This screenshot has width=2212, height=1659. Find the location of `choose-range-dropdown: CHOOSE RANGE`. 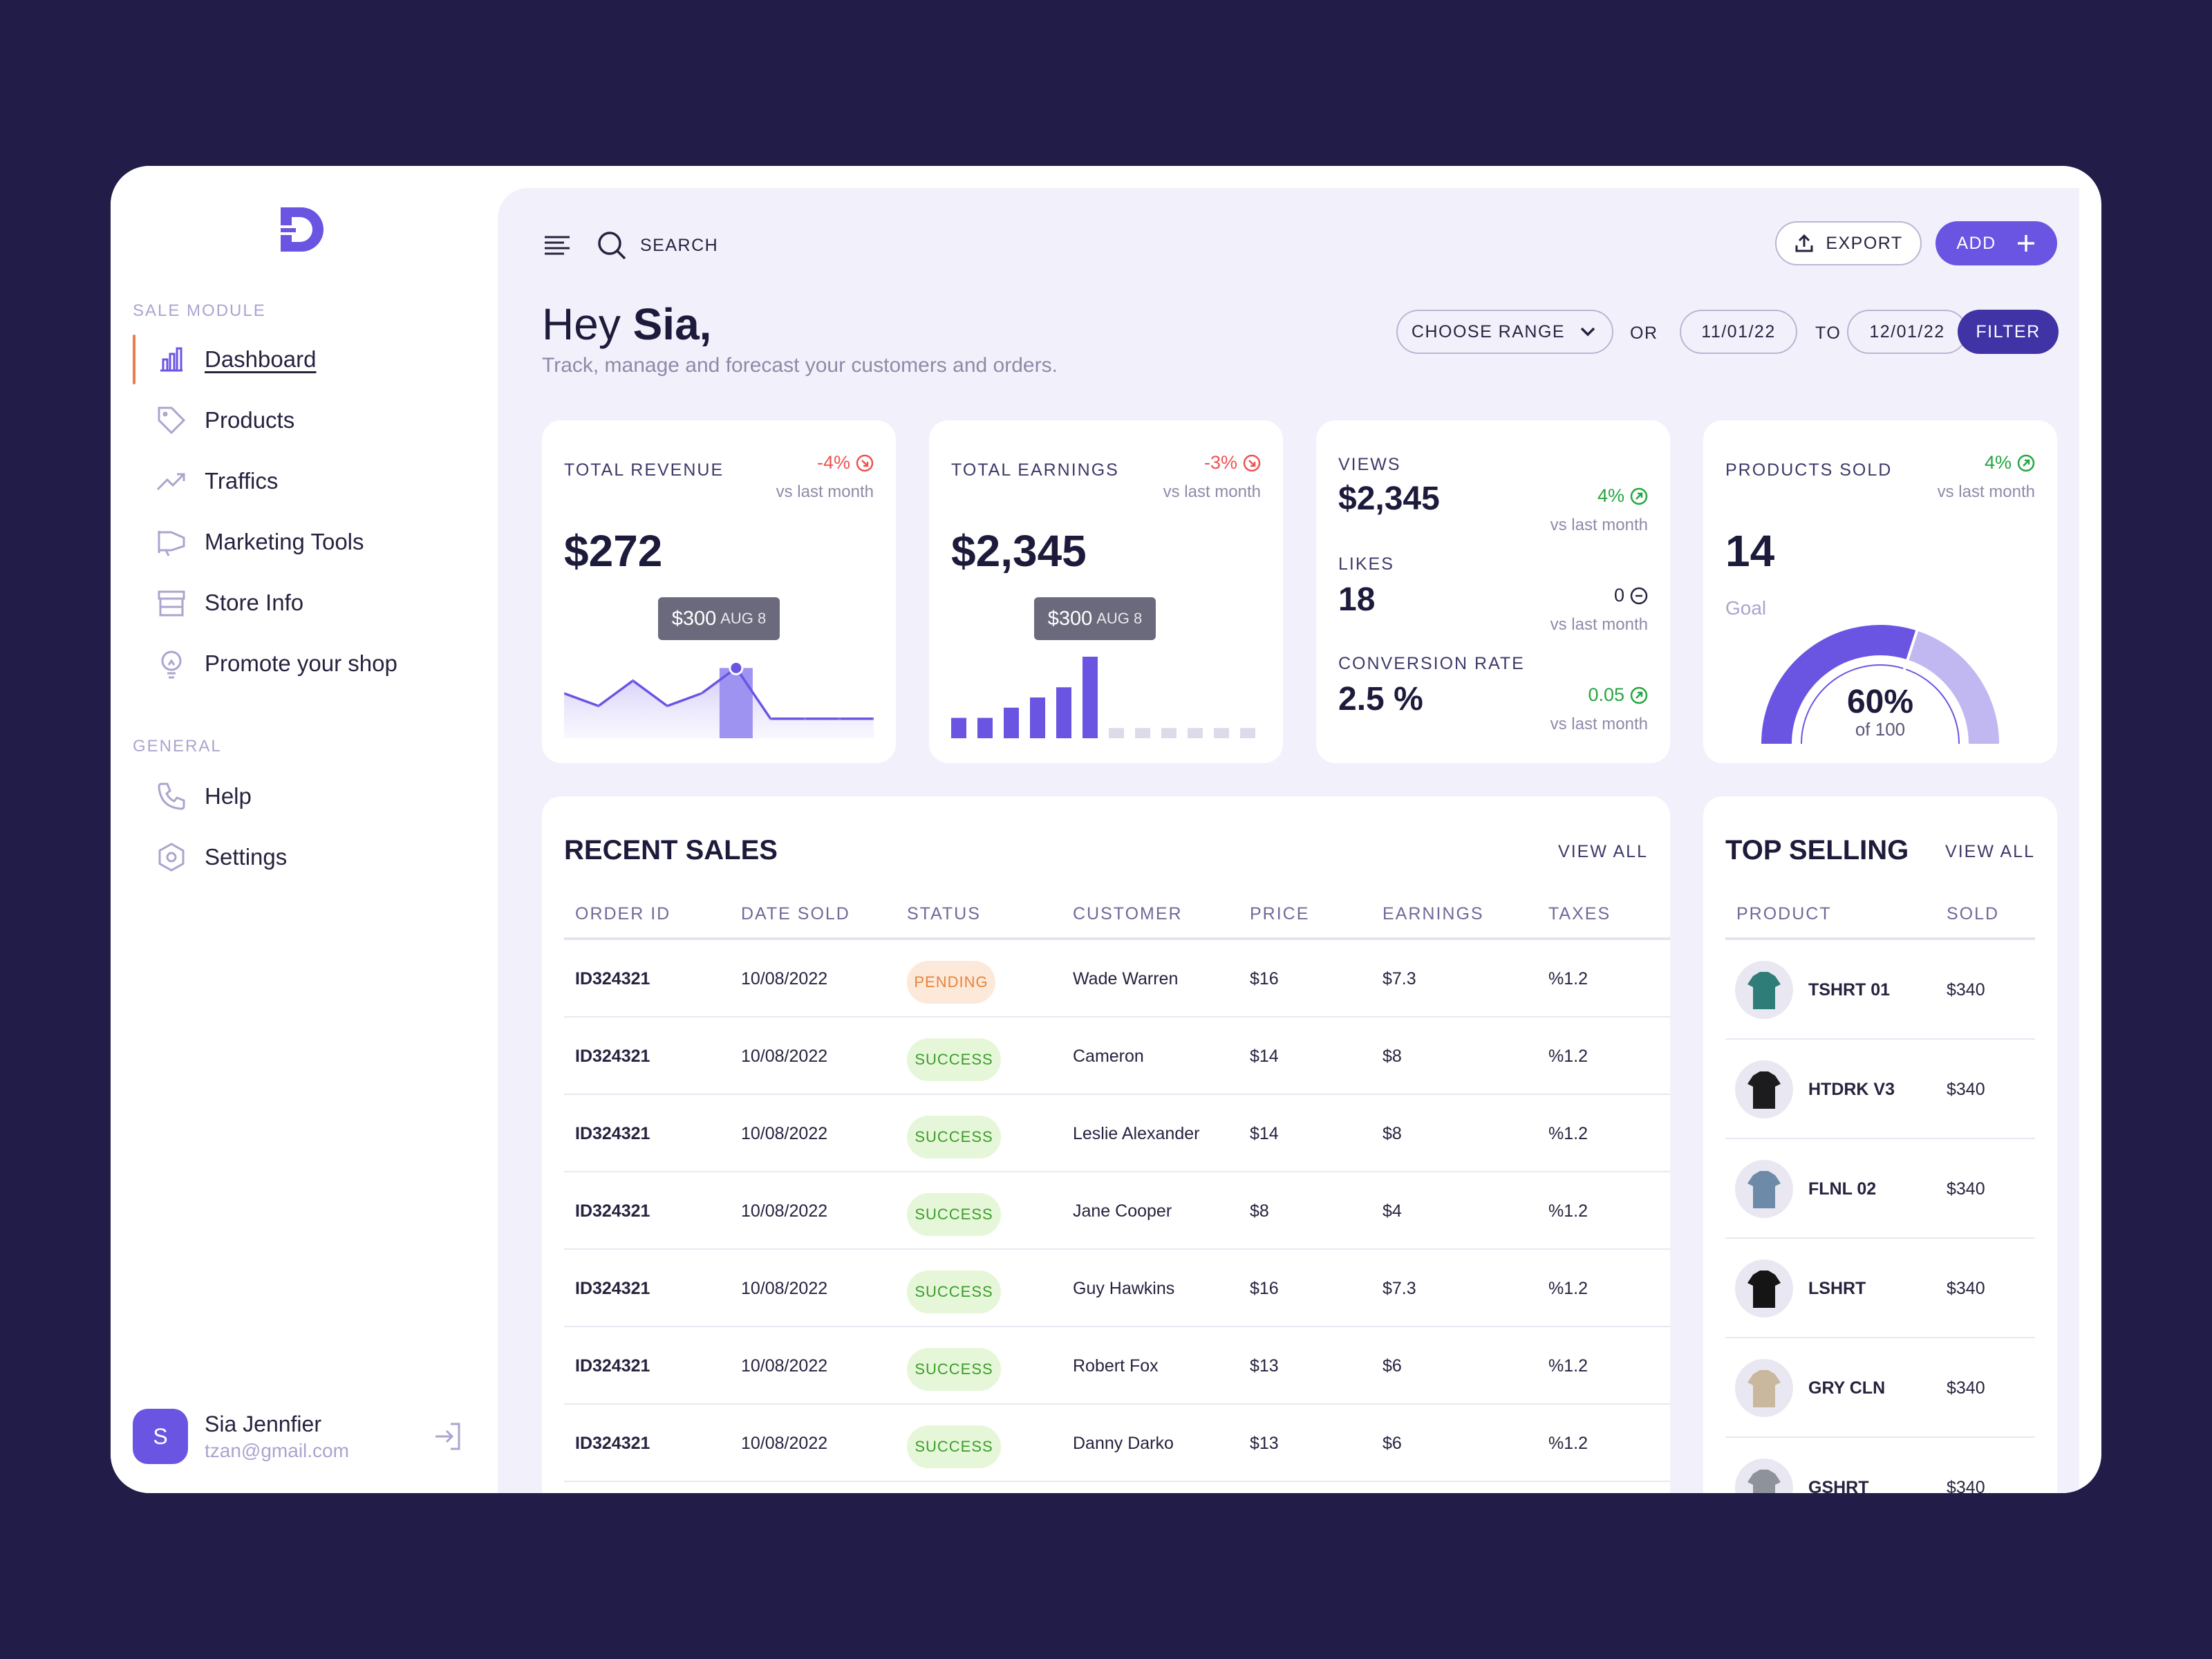

choose-range-dropdown: CHOOSE RANGE is located at coordinates (1504, 332).